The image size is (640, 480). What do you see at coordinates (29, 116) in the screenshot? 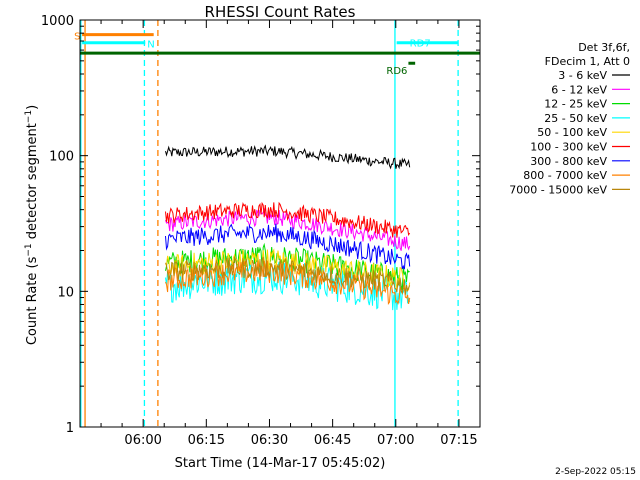
I see `y-axis-label-sup2: −1` at bounding box center [29, 116].